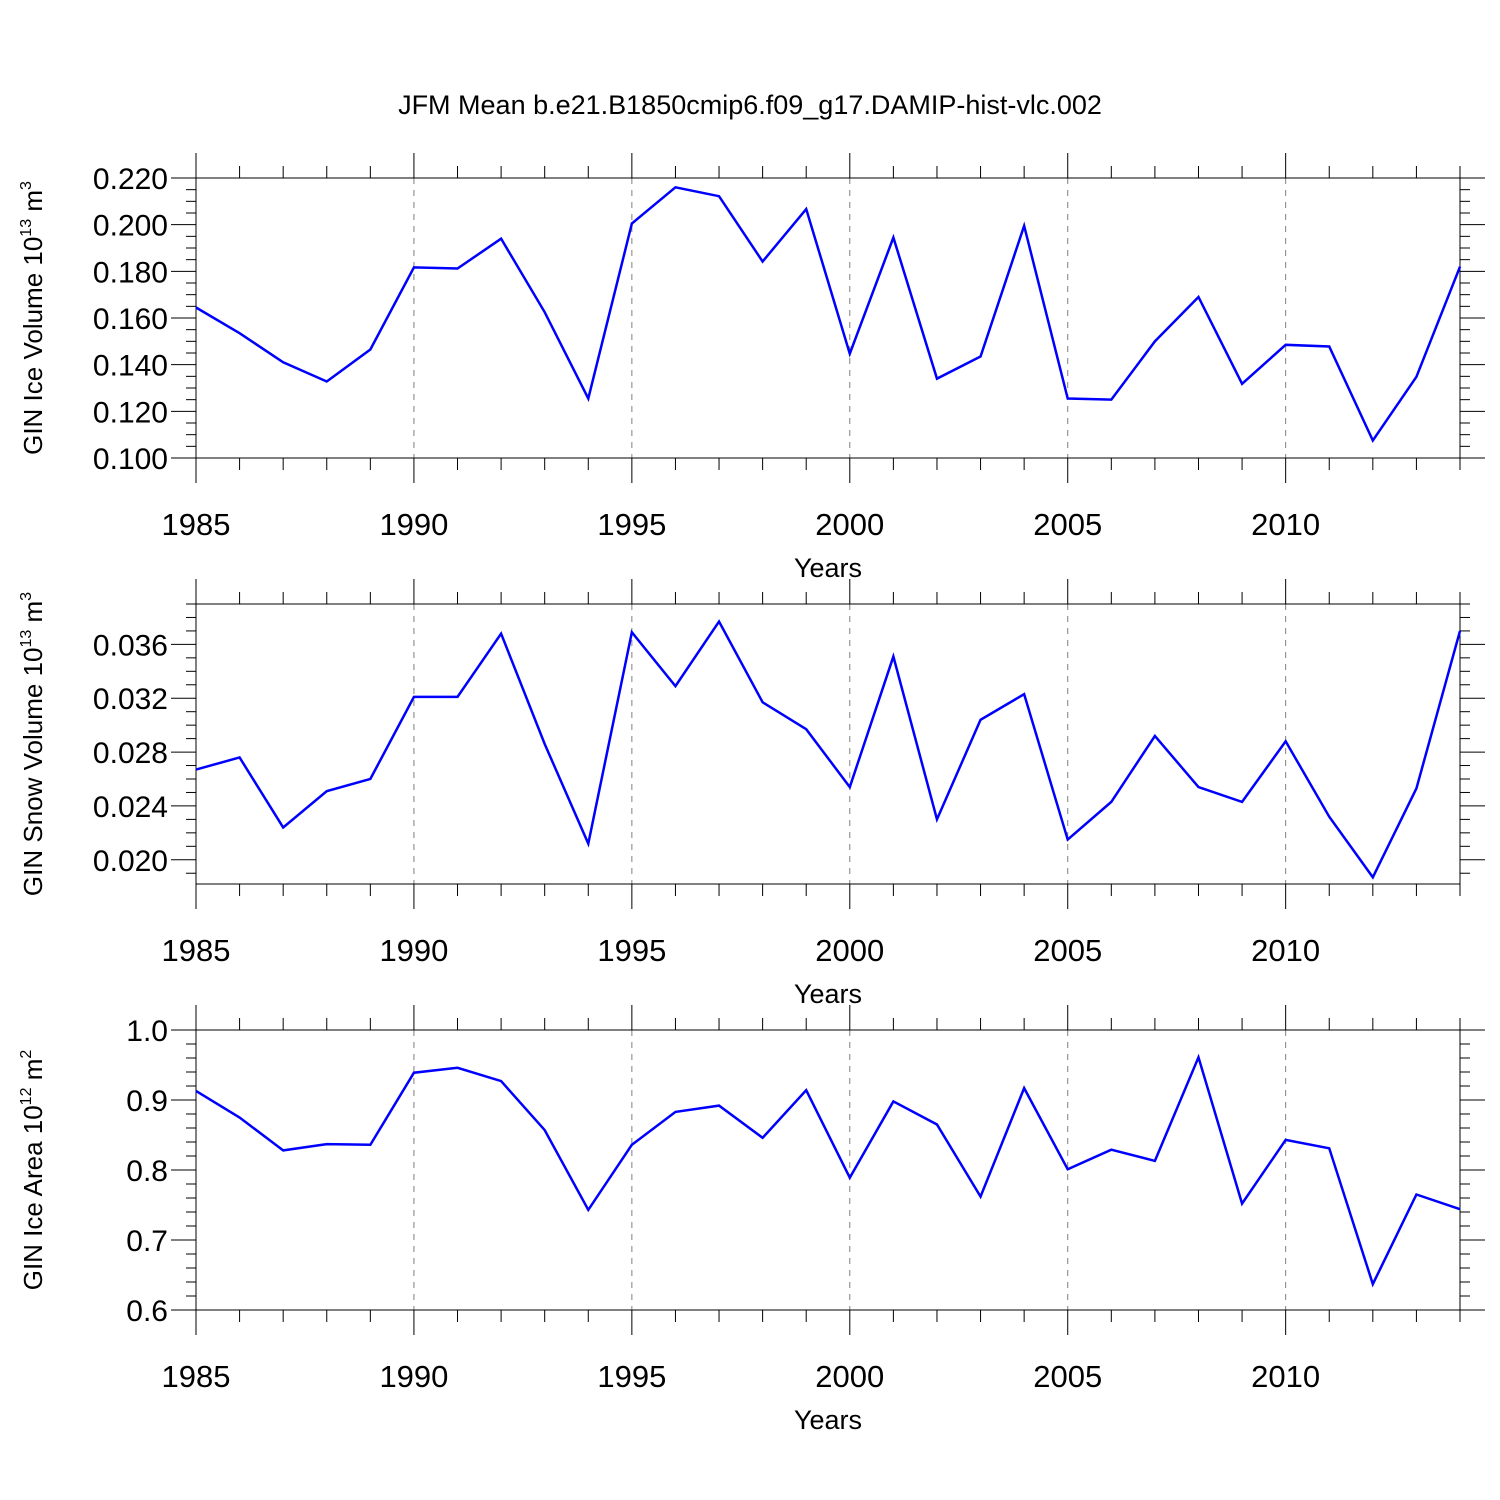  I want to click on y-axis-label-unit: m, so click(33, 1073).